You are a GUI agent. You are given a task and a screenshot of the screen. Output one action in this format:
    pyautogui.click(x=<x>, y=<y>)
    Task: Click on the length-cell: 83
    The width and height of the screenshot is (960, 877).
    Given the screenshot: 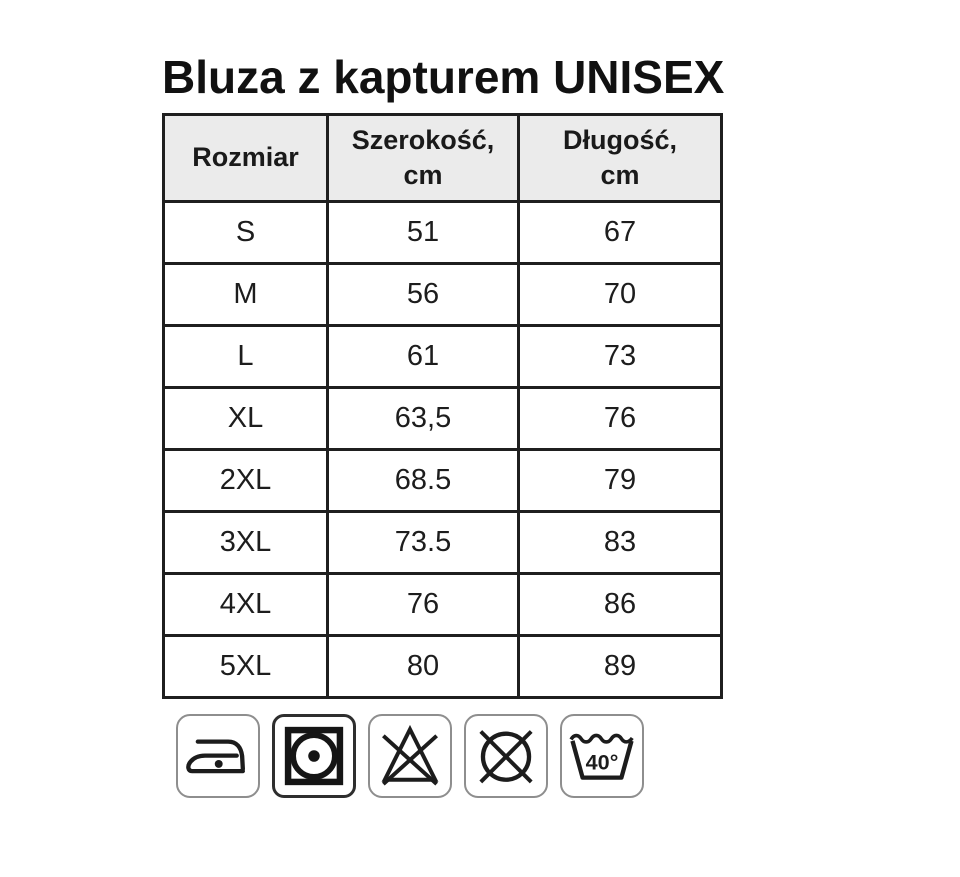 What is the action you would take?
    pyautogui.click(x=620, y=542)
    